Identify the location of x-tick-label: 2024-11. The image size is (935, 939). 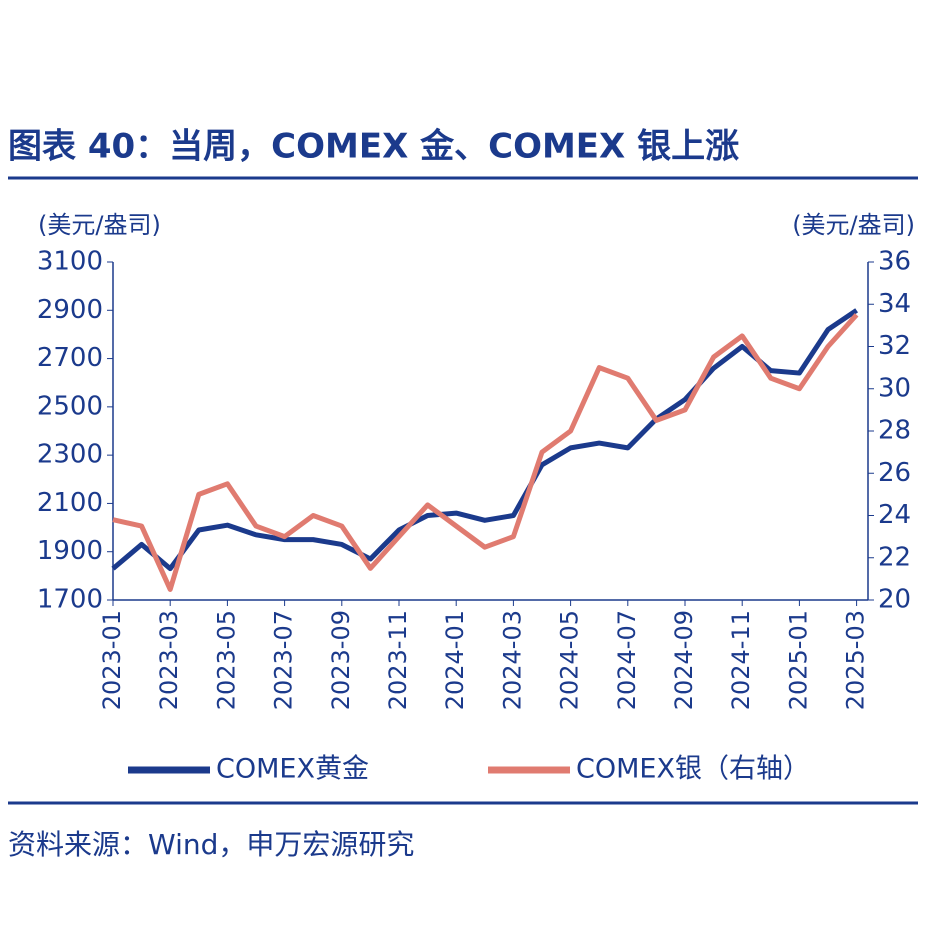
(741, 660).